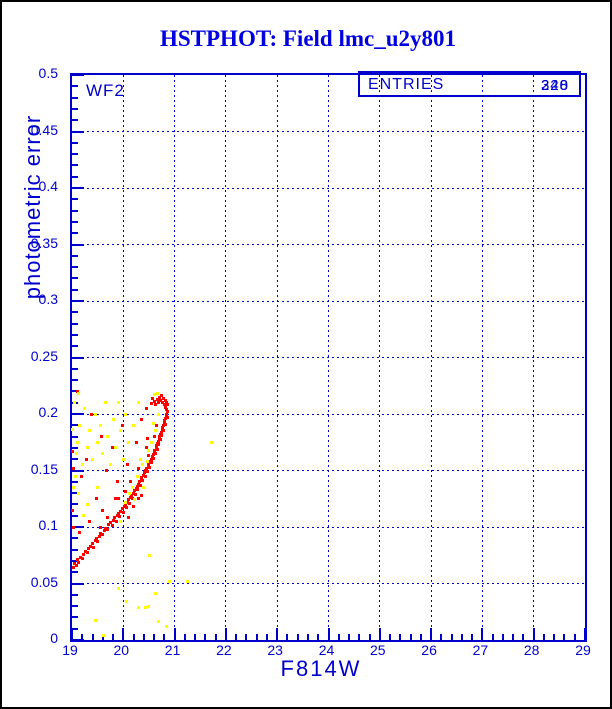 Image resolution: width=612 pixels, height=709 pixels. What do you see at coordinates (54, 638) in the screenshot?
I see `y-tick-label: 0` at bounding box center [54, 638].